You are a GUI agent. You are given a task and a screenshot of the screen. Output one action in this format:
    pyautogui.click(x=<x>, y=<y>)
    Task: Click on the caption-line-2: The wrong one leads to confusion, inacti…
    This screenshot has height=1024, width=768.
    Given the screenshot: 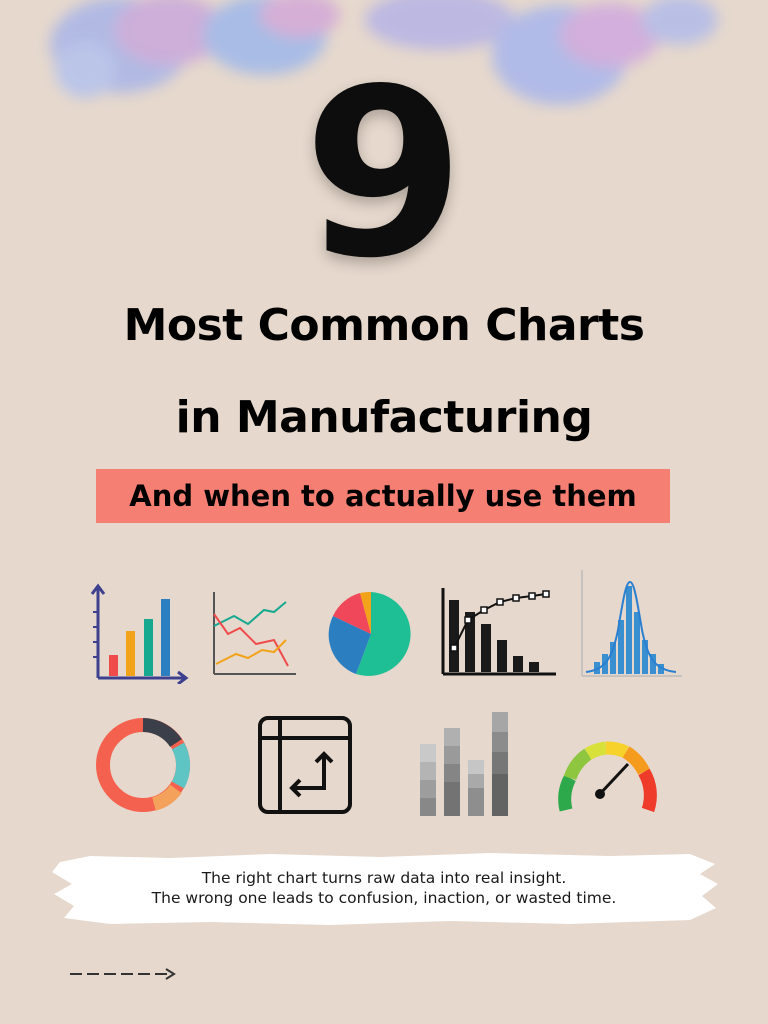 What is the action you would take?
    pyautogui.click(x=384, y=898)
    